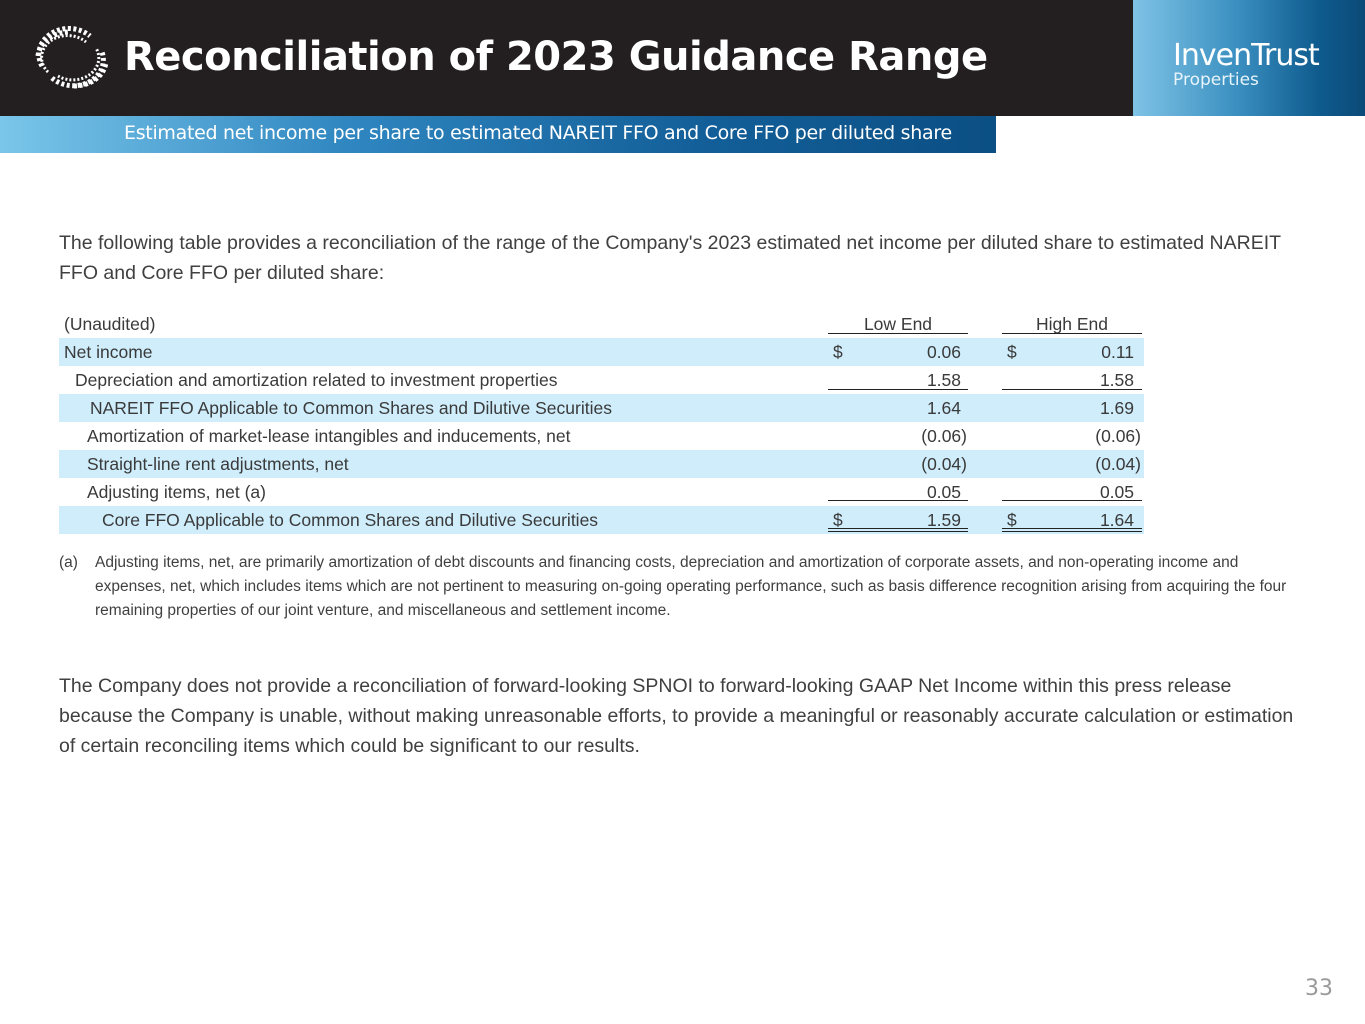 The height and width of the screenshot is (1024, 1365). I want to click on row-label: Straight-line rent adjustments, net, so click(218, 464).